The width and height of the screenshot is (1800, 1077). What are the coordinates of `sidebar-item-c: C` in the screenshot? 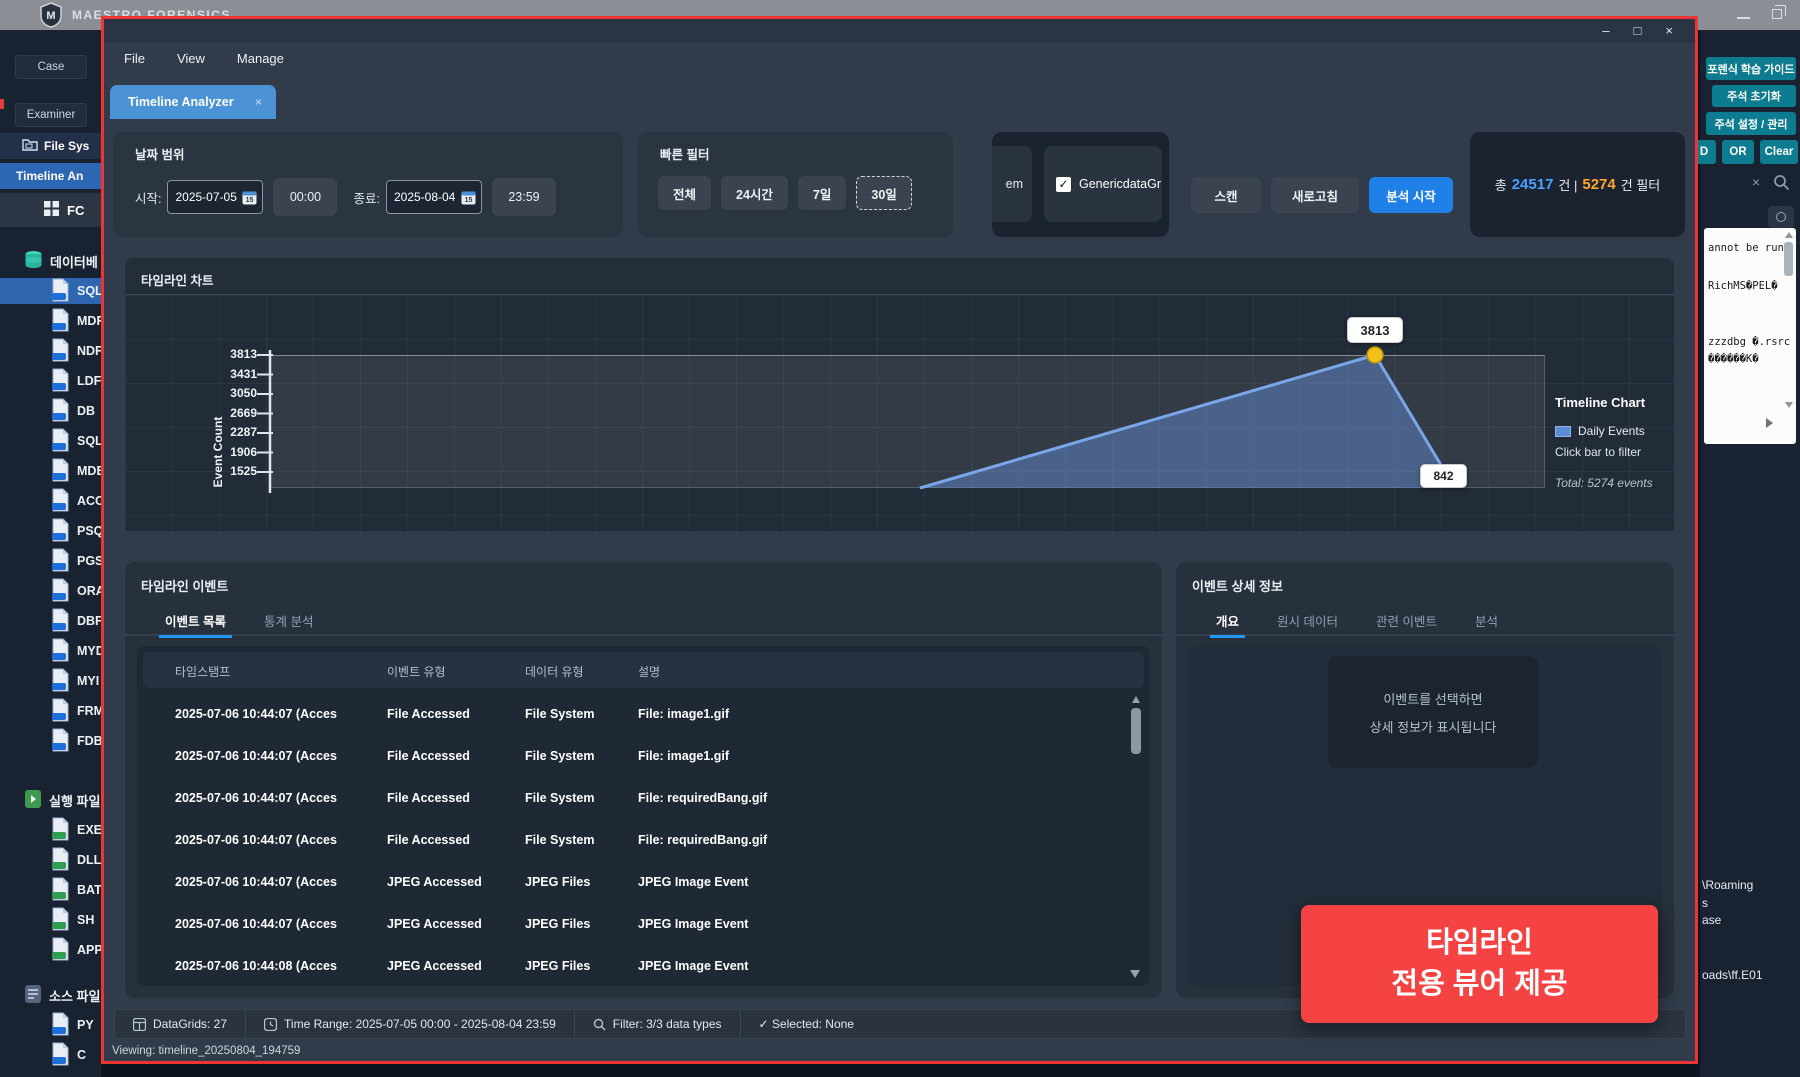 It's located at (50, 1055).